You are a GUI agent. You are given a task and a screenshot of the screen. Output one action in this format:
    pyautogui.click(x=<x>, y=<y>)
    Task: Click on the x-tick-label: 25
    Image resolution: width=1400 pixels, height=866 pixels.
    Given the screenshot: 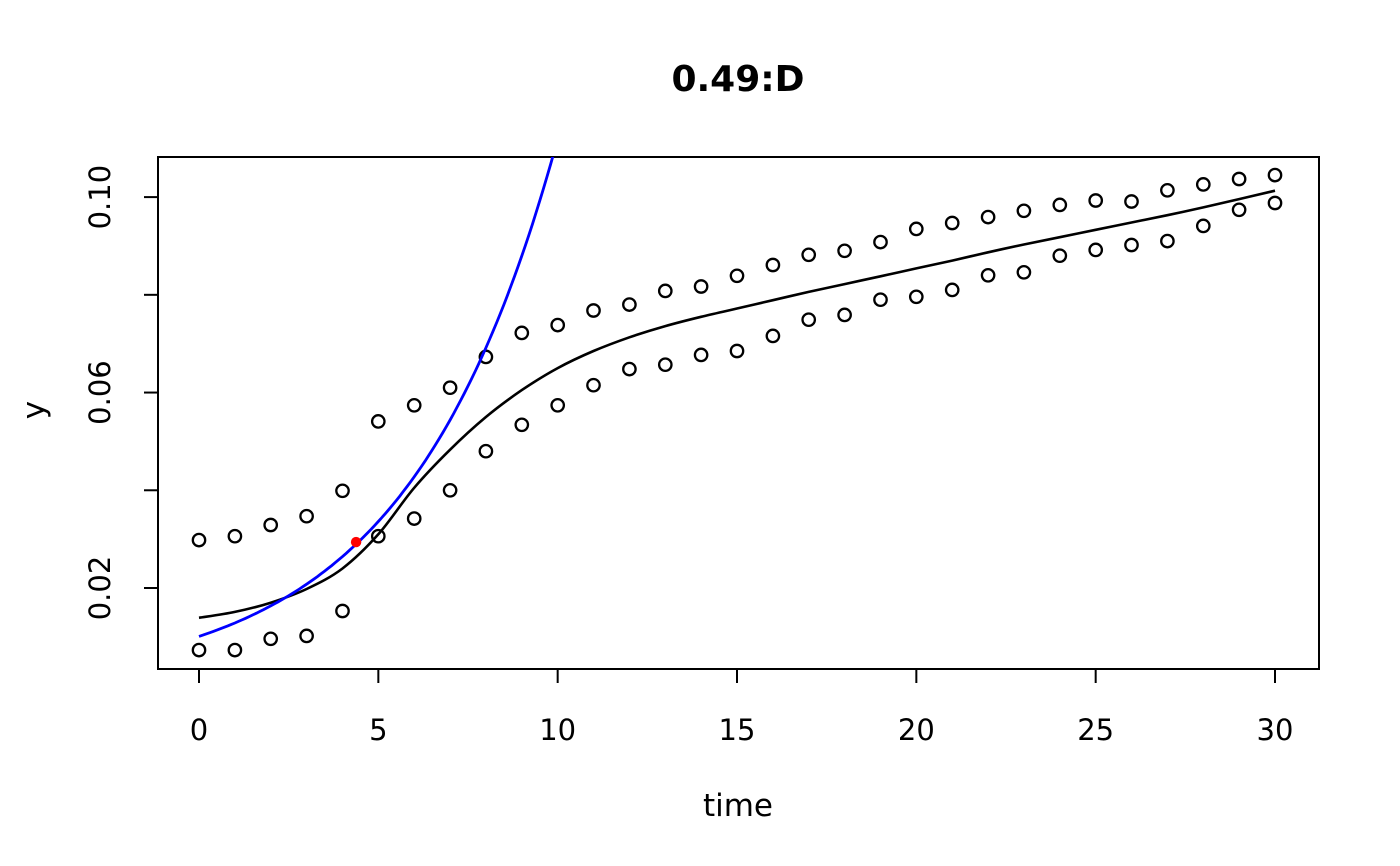 What is the action you would take?
    pyautogui.click(x=1095, y=730)
    